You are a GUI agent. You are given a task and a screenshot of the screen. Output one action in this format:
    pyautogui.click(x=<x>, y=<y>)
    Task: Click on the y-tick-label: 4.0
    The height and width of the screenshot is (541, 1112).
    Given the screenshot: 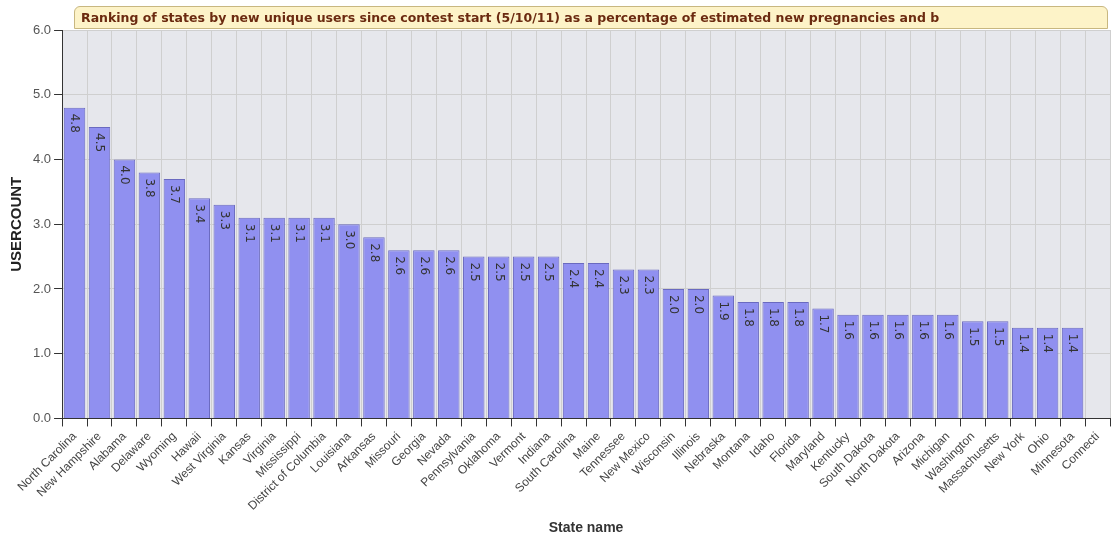 What is the action you would take?
    pyautogui.click(x=42, y=159)
    